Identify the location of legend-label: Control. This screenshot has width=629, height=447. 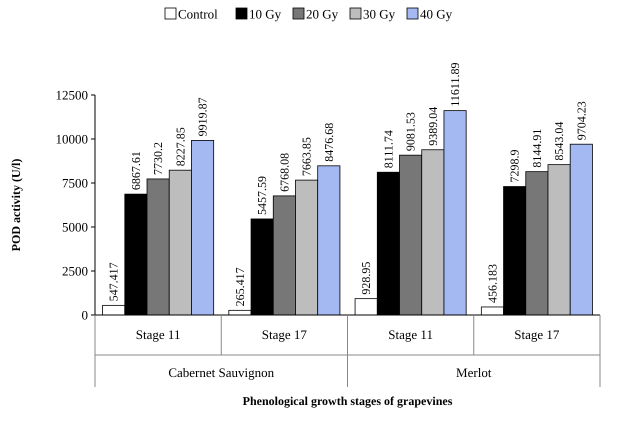
(198, 14).